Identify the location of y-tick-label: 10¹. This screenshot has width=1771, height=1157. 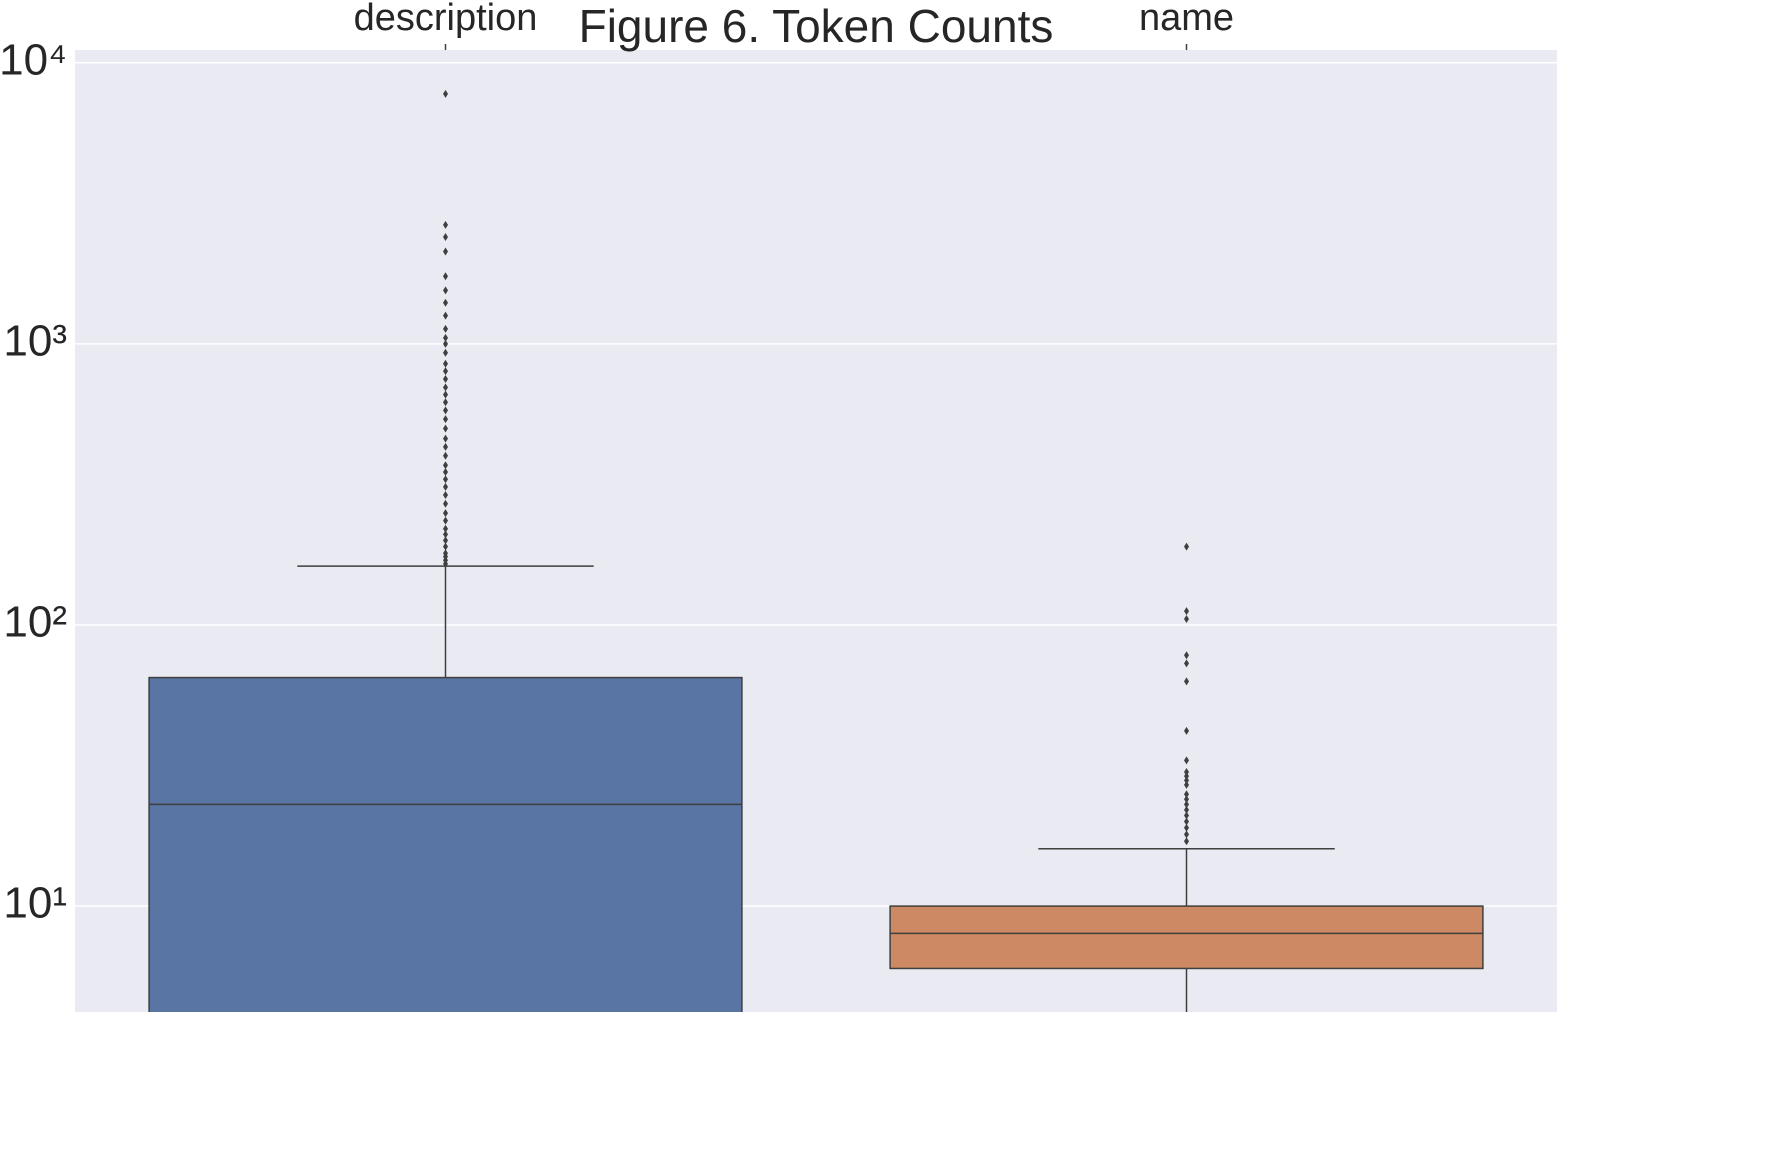
(35, 903).